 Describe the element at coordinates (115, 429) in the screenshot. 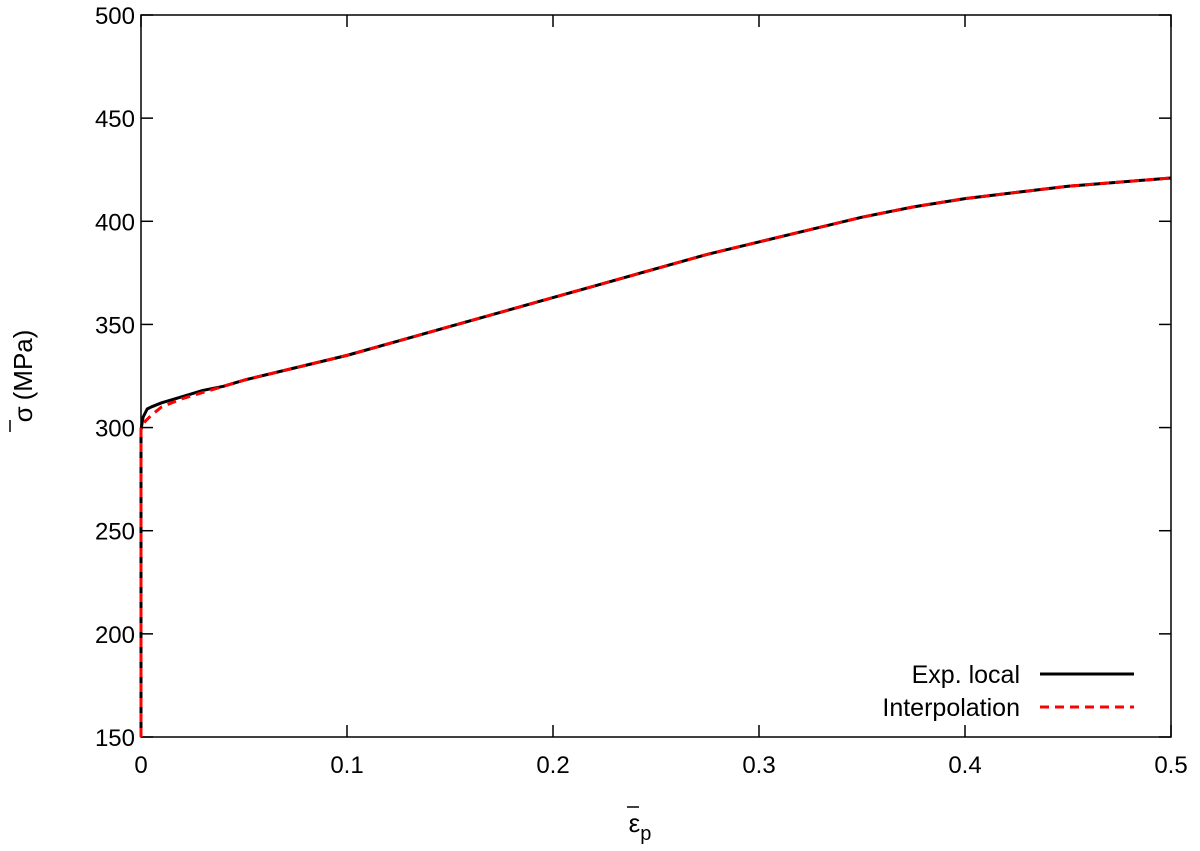

I see `y-tick-label: 300` at that location.